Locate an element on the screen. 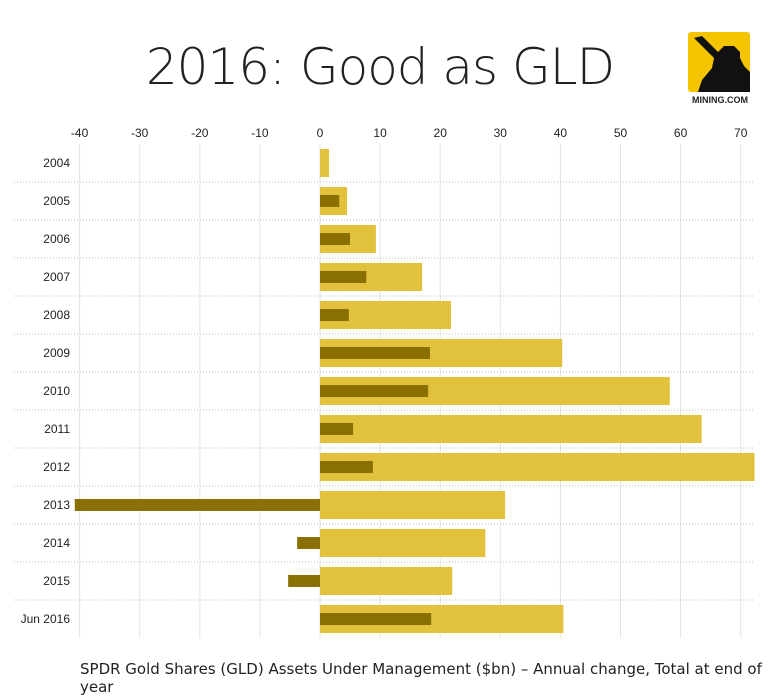 This screenshot has height=700, width=780. category-label: 2006 is located at coordinates (56, 239).